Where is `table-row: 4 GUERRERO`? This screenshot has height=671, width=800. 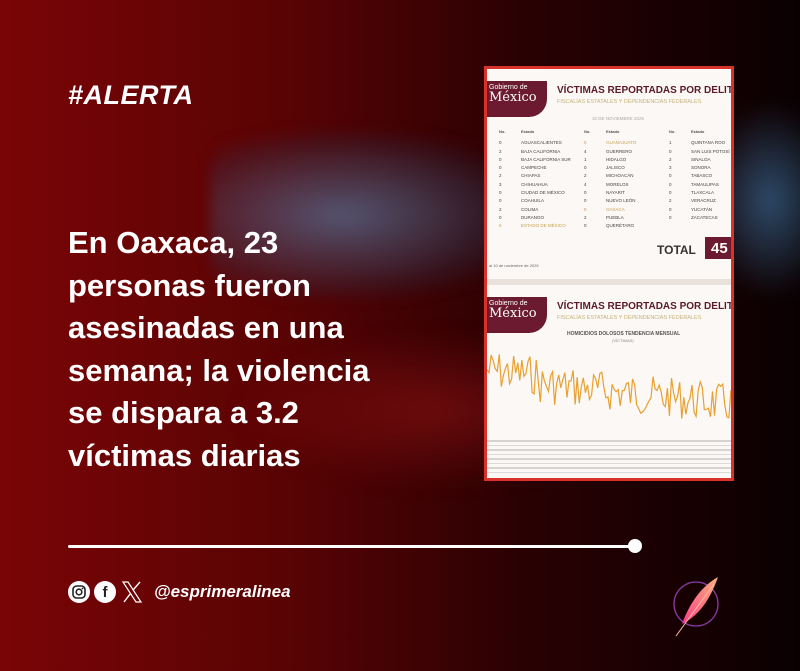
table-row: 4 GUERRERO is located at coordinates (607, 153).